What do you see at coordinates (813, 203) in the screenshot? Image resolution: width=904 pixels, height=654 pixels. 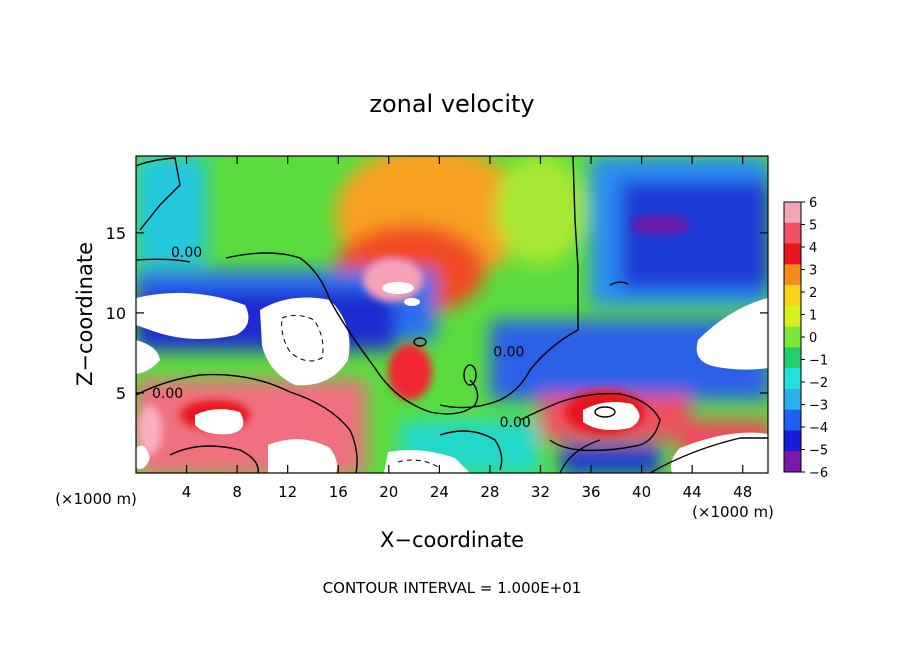 I see `colorbar-label: 6` at bounding box center [813, 203].